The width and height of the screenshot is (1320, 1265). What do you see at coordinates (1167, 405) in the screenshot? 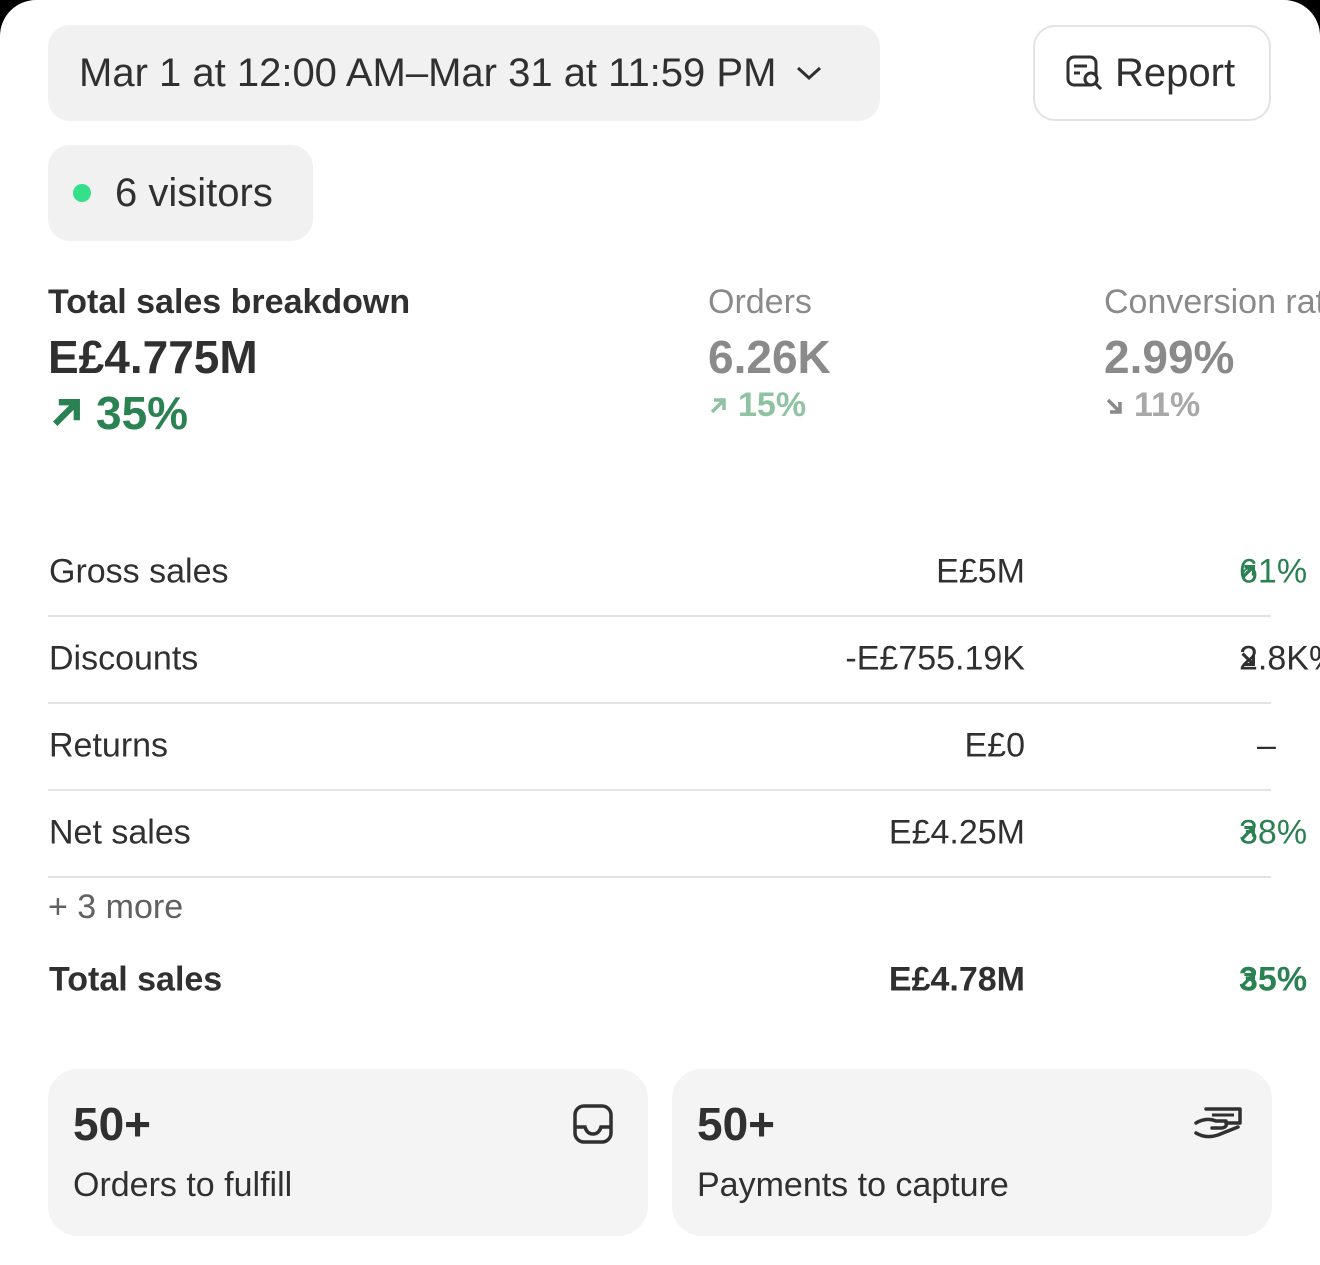
I see `metric-change-text: 11%` at bounding box center [1167, 405].